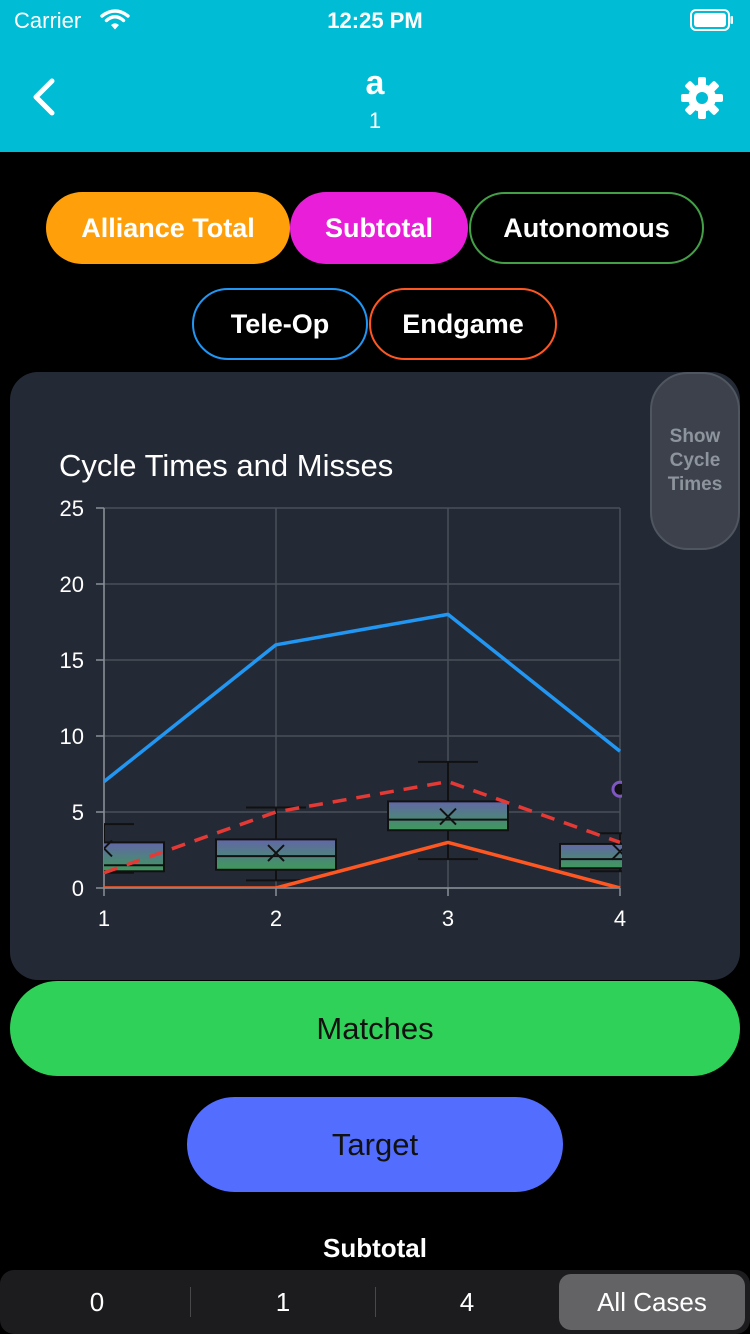 This screenshot has height=1334, width=750. I want to click on show-cycle-times-button: Show Cycle Times, so click(695, 461).